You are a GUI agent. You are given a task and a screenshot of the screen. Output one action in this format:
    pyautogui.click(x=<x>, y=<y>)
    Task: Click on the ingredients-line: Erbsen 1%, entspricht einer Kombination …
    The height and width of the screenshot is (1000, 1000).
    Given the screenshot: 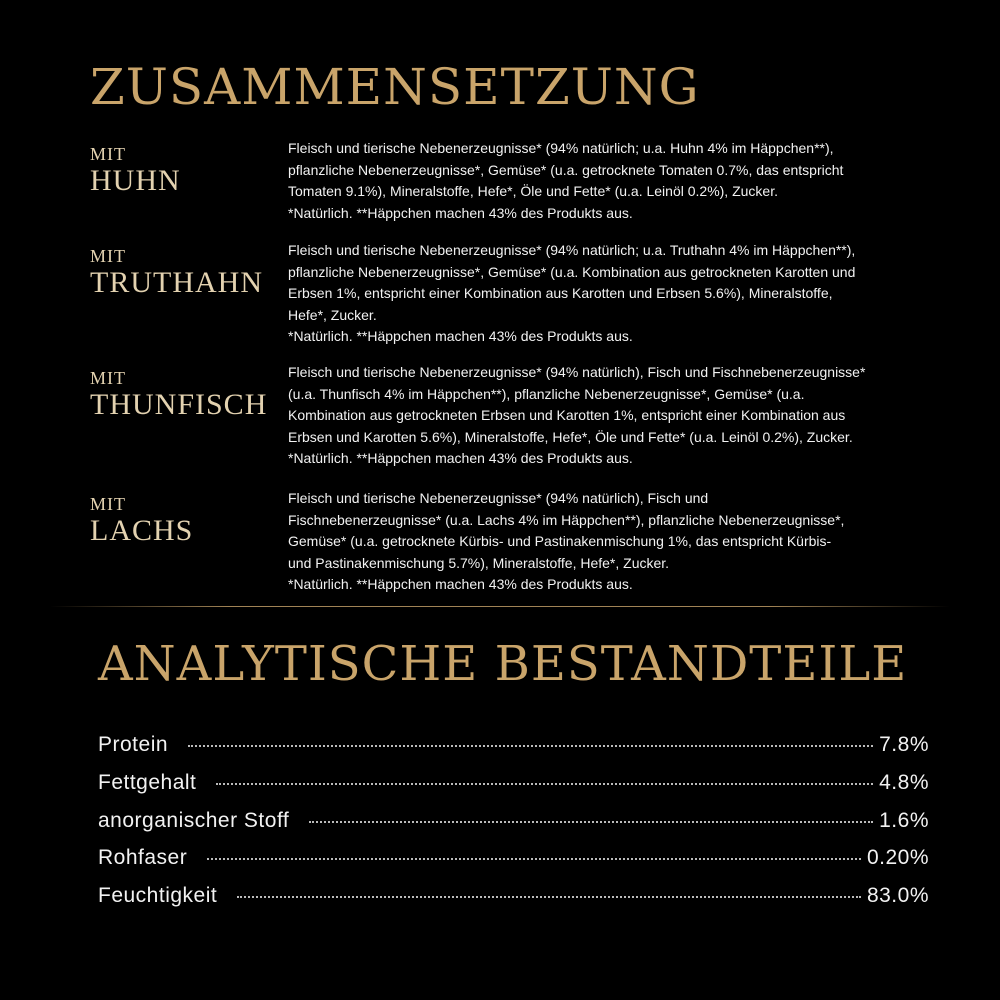 What is the action you would take?
    pyautogui.click(x=560, y=293)
    